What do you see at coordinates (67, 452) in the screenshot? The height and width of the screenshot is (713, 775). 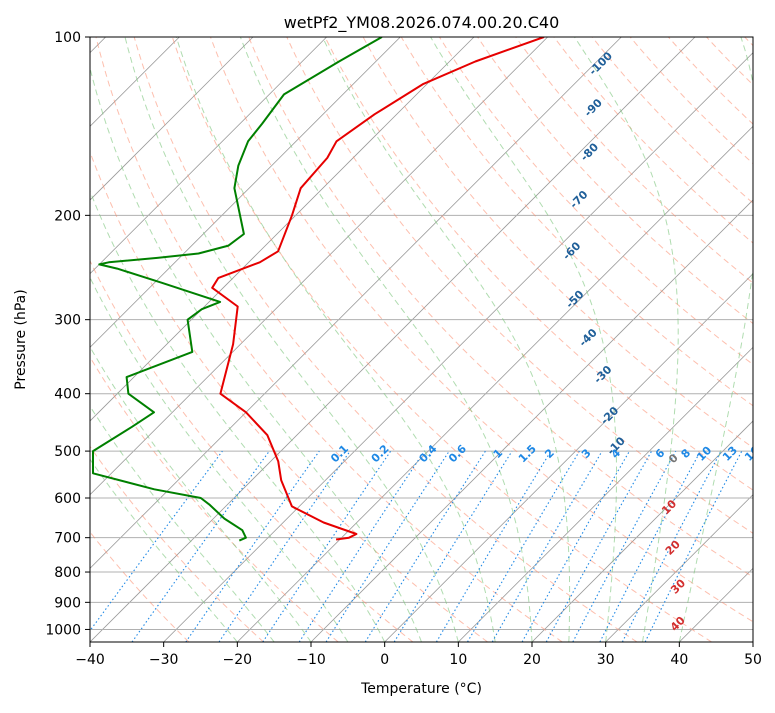 I see `y-tick-label: 500` at bounding box center [67, 452].